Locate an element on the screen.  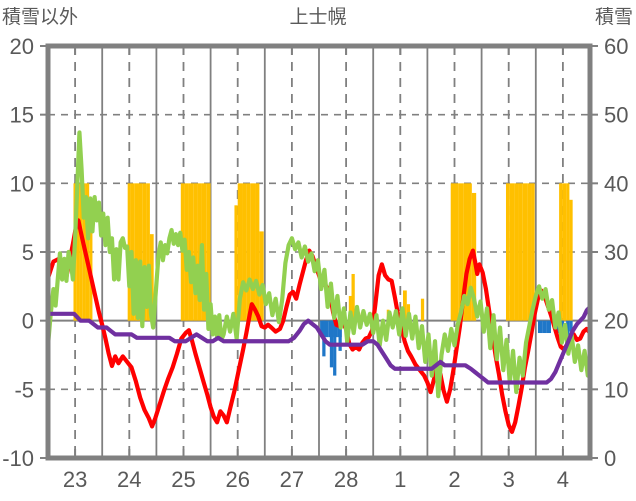
x-axis-tick: 2 is located at coordinates (454, 479).